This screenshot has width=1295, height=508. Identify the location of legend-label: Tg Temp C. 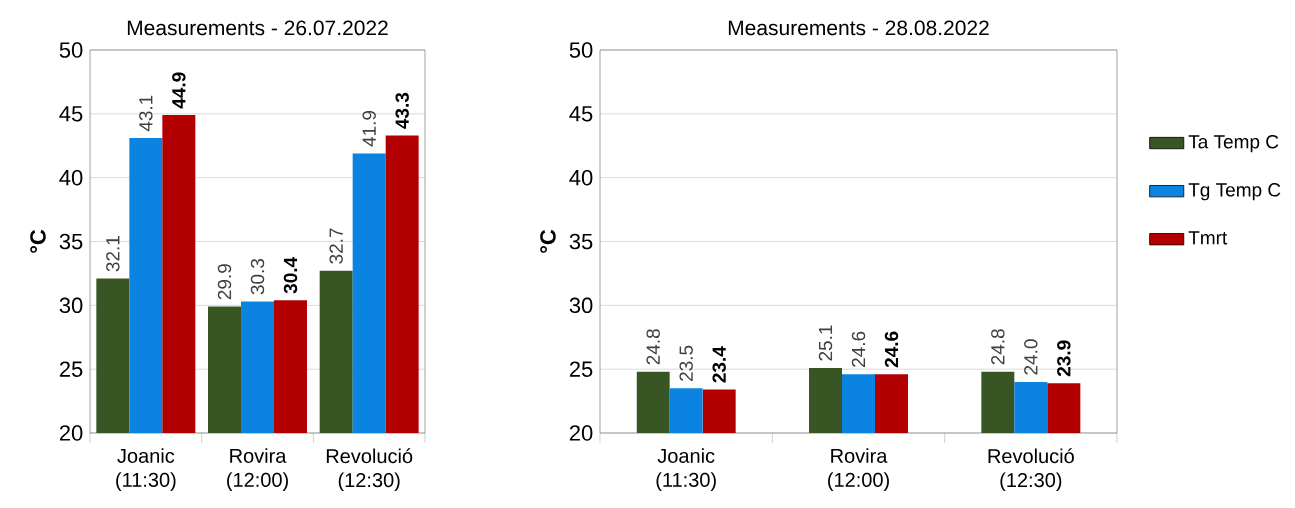
(1234, 192).